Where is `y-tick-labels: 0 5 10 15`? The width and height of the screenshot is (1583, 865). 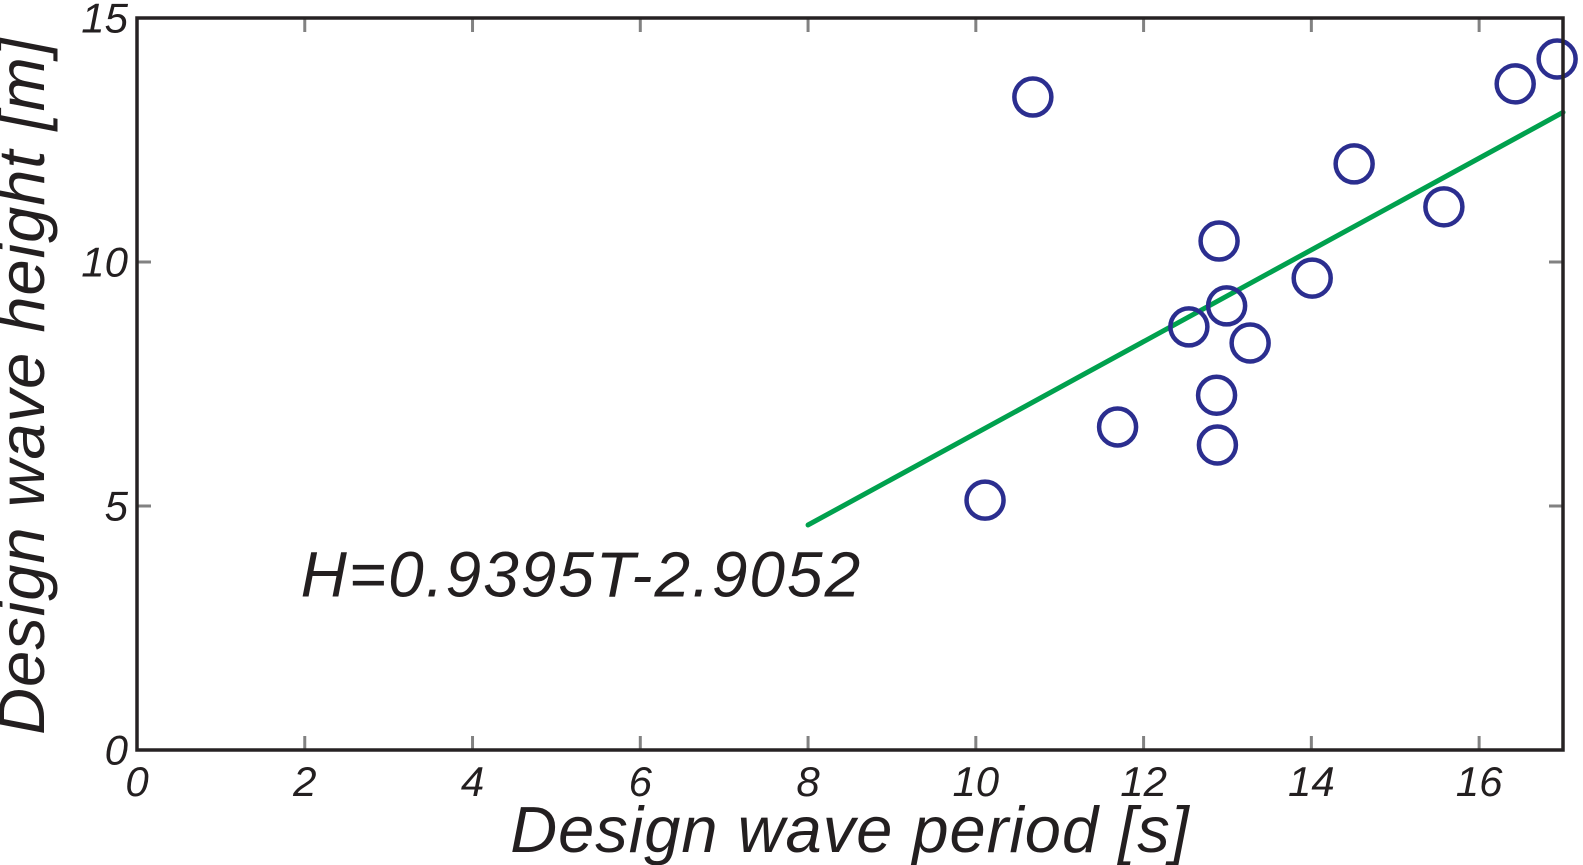 y-tick-labels: 0 5 10 15 is located at coordinates (104, 387).